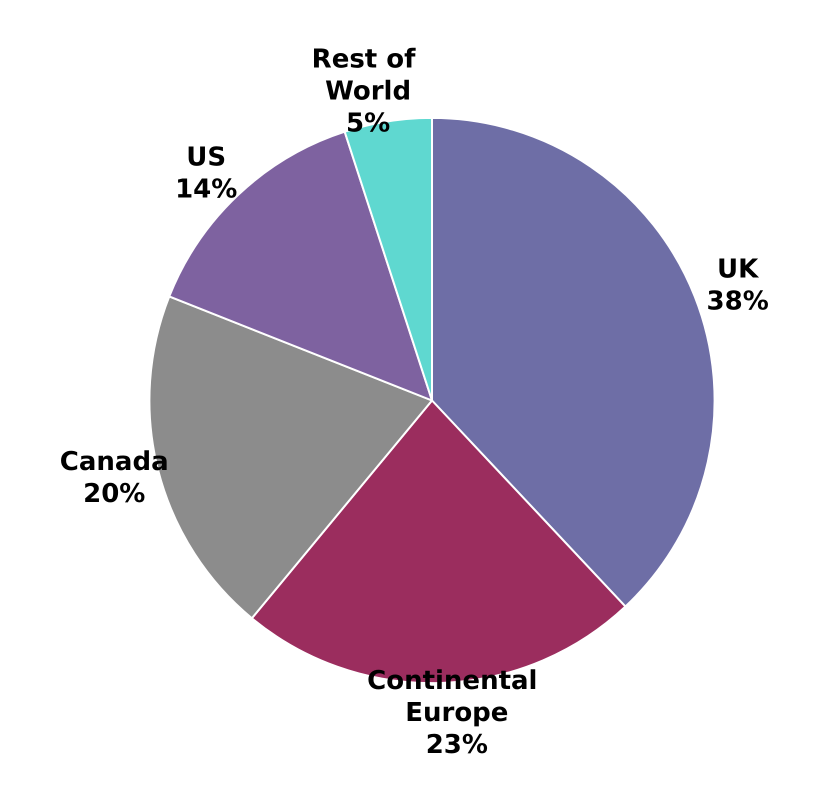 The image size is (817, 801). Describe the element at coordinates (114, 462) in the screenshot. I see `slice-label: Canada` at that location.